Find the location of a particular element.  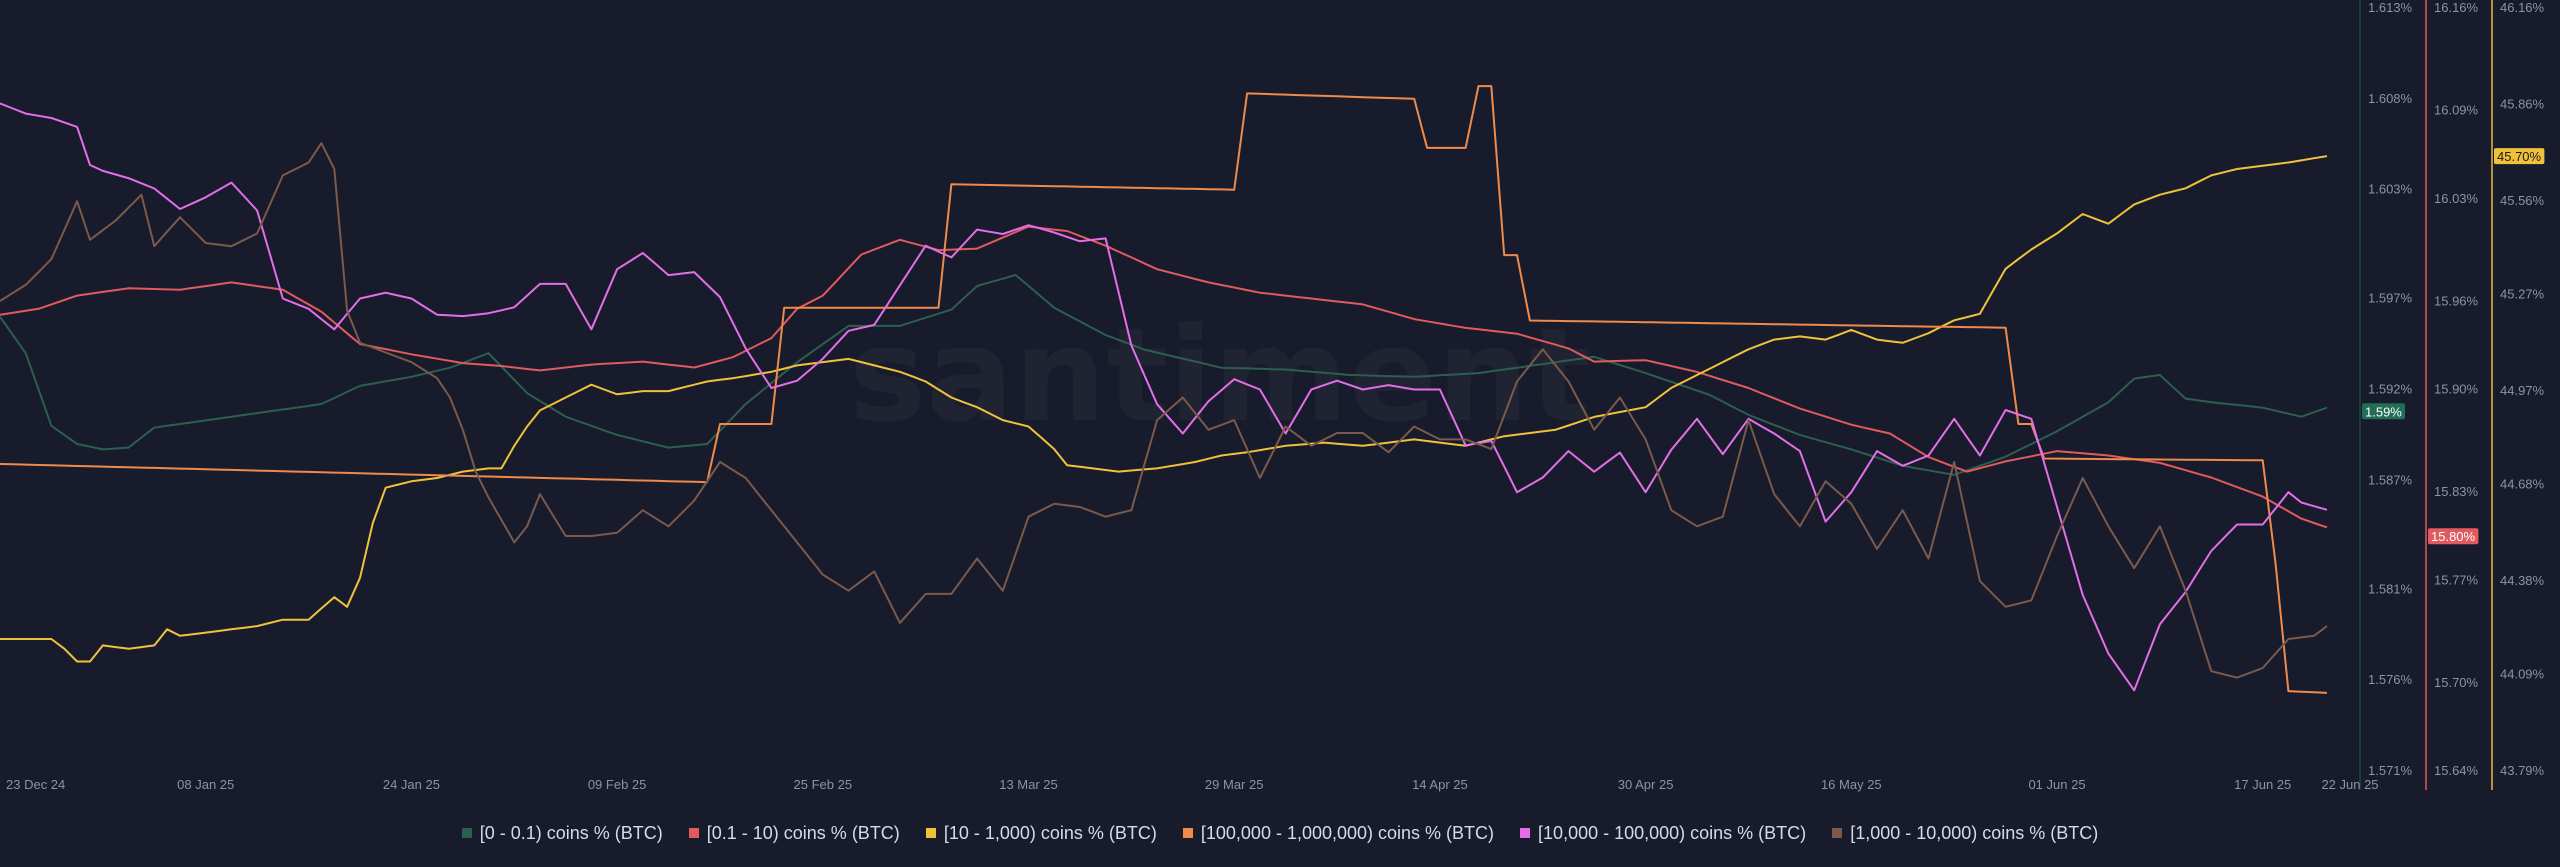

axis-small-value-badge: 1.59% is located at coordinates (2383, 411).